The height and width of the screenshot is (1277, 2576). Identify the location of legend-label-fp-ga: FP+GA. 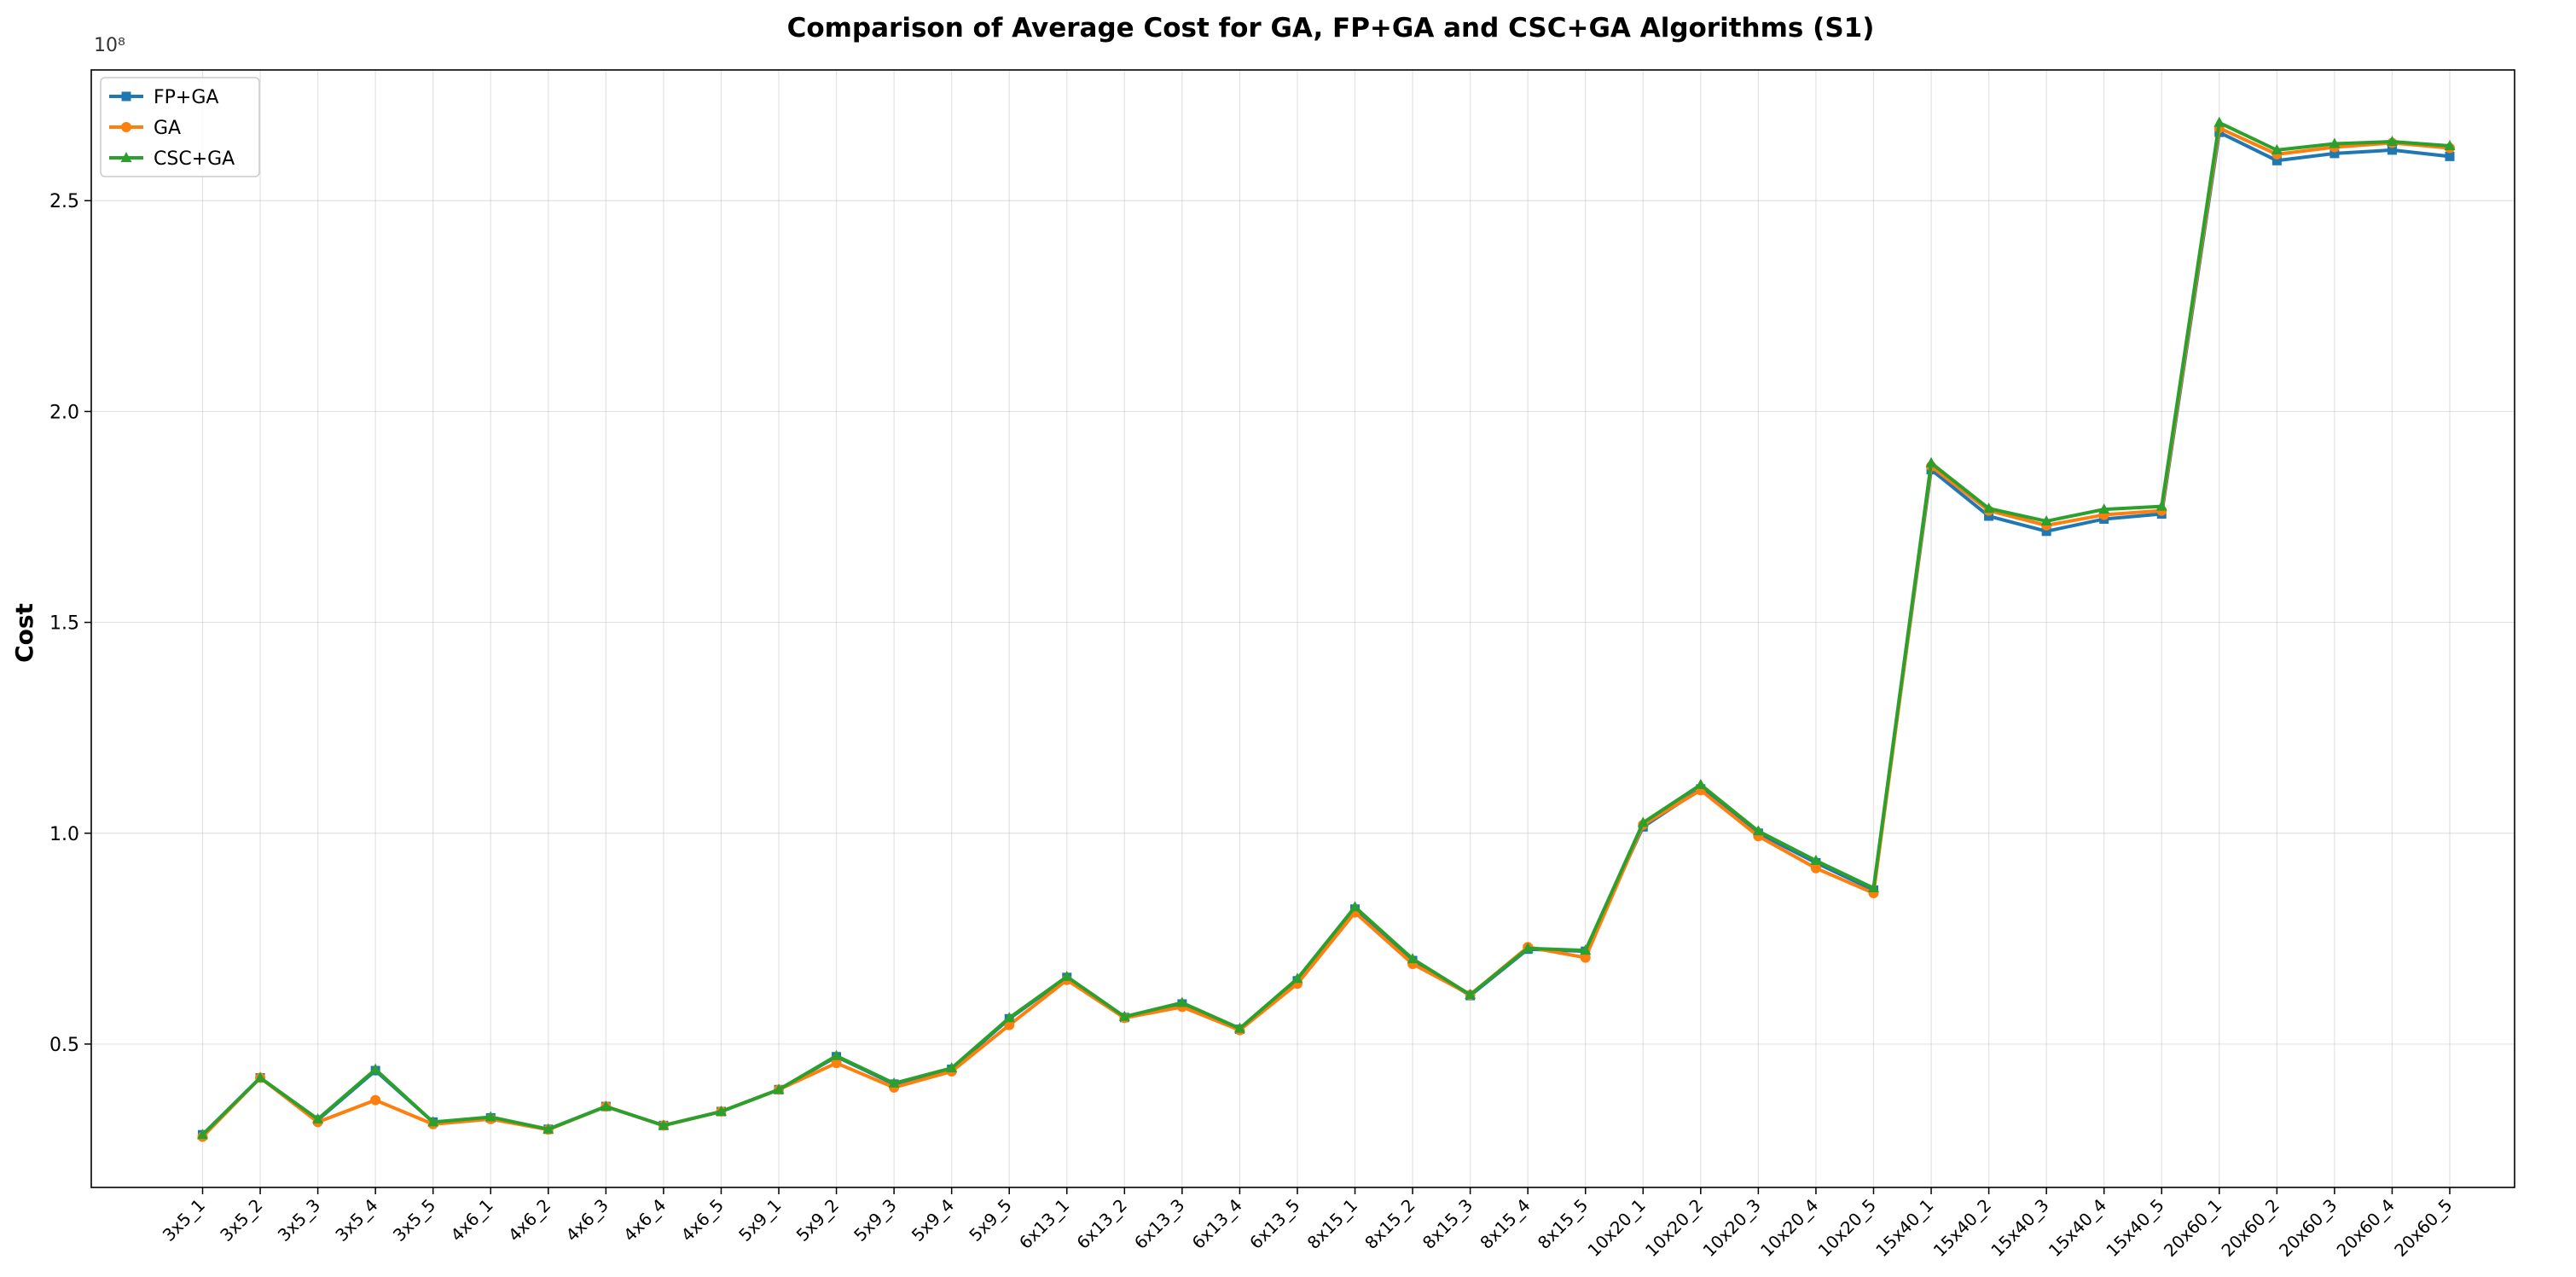
(186, 97).